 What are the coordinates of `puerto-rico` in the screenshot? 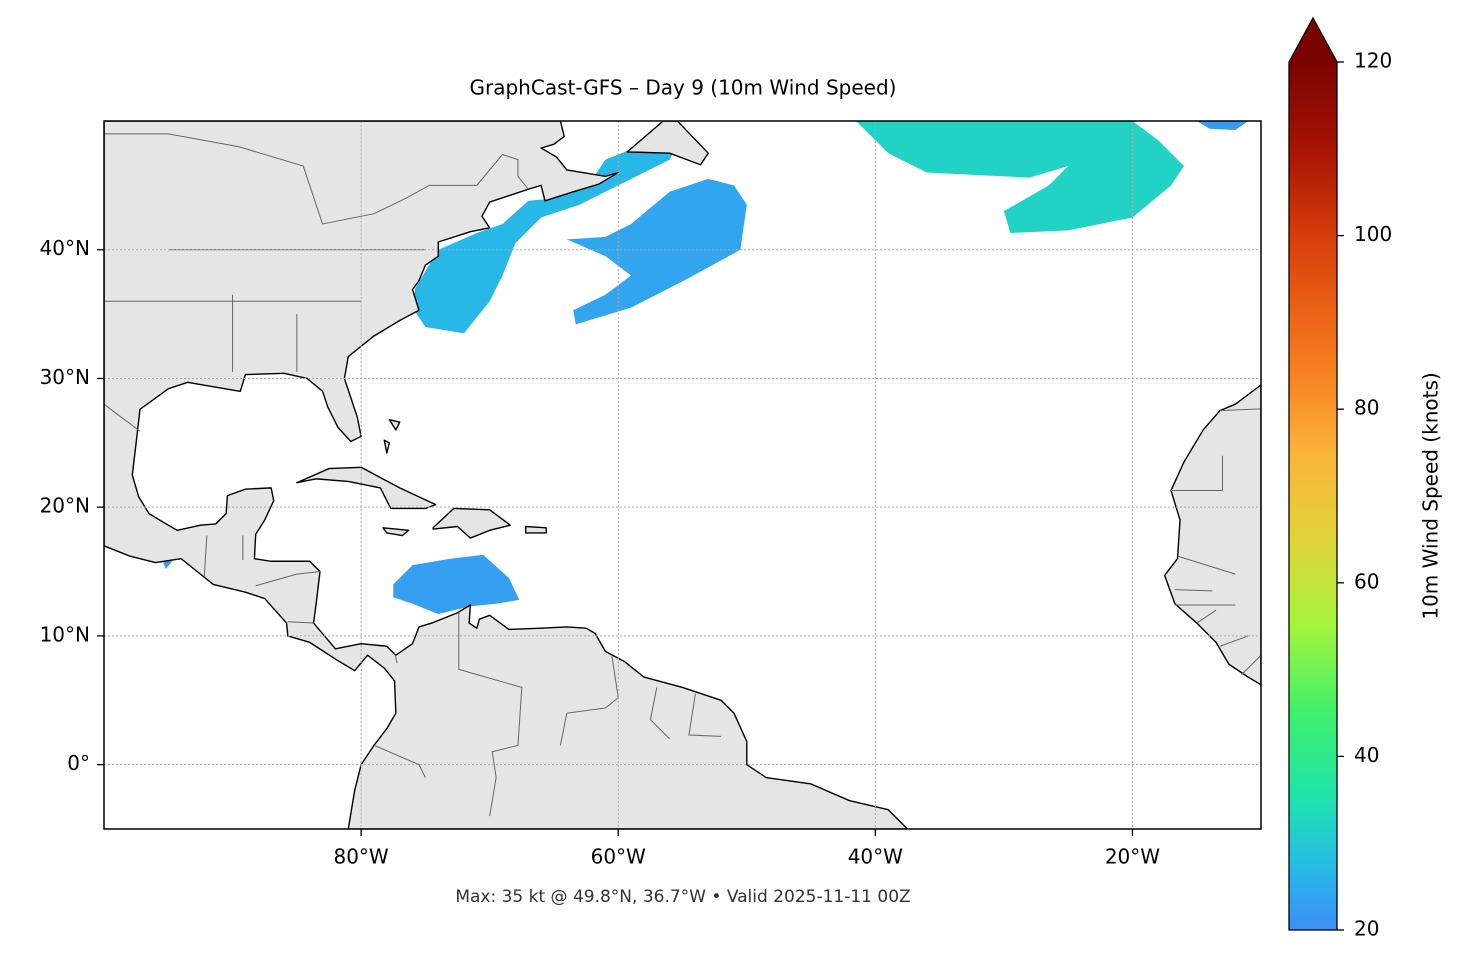 It's located at (536, 529).